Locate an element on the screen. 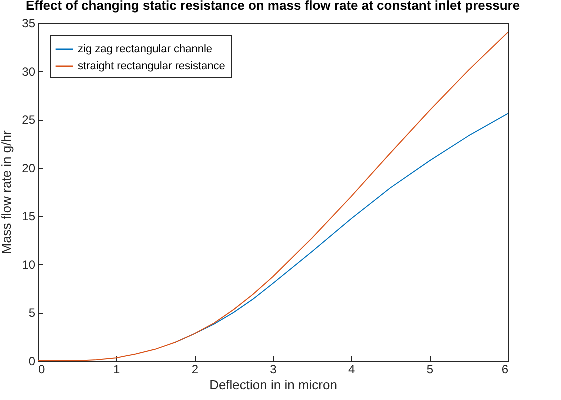 This screenshot has height=400, width=561. y-axis-title: Mass flow rate in g/hr is located at coordinates (7, 192).